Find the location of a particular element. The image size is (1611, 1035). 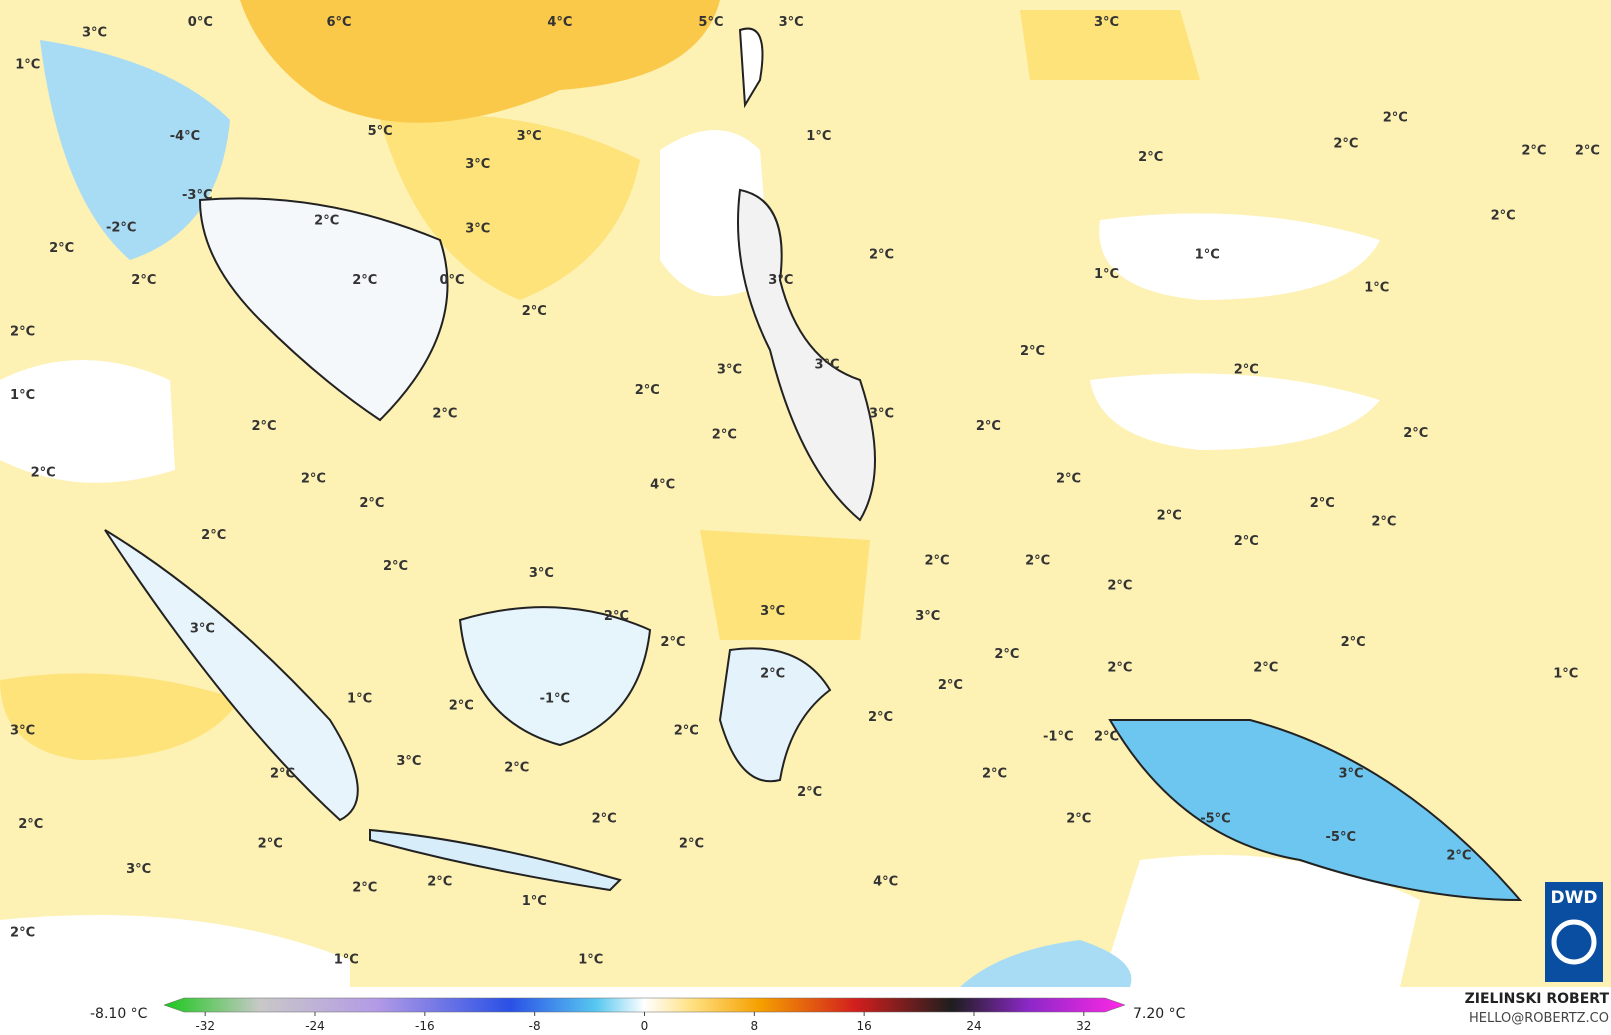

colorbar-scale is located at coordinates (644, 1005).